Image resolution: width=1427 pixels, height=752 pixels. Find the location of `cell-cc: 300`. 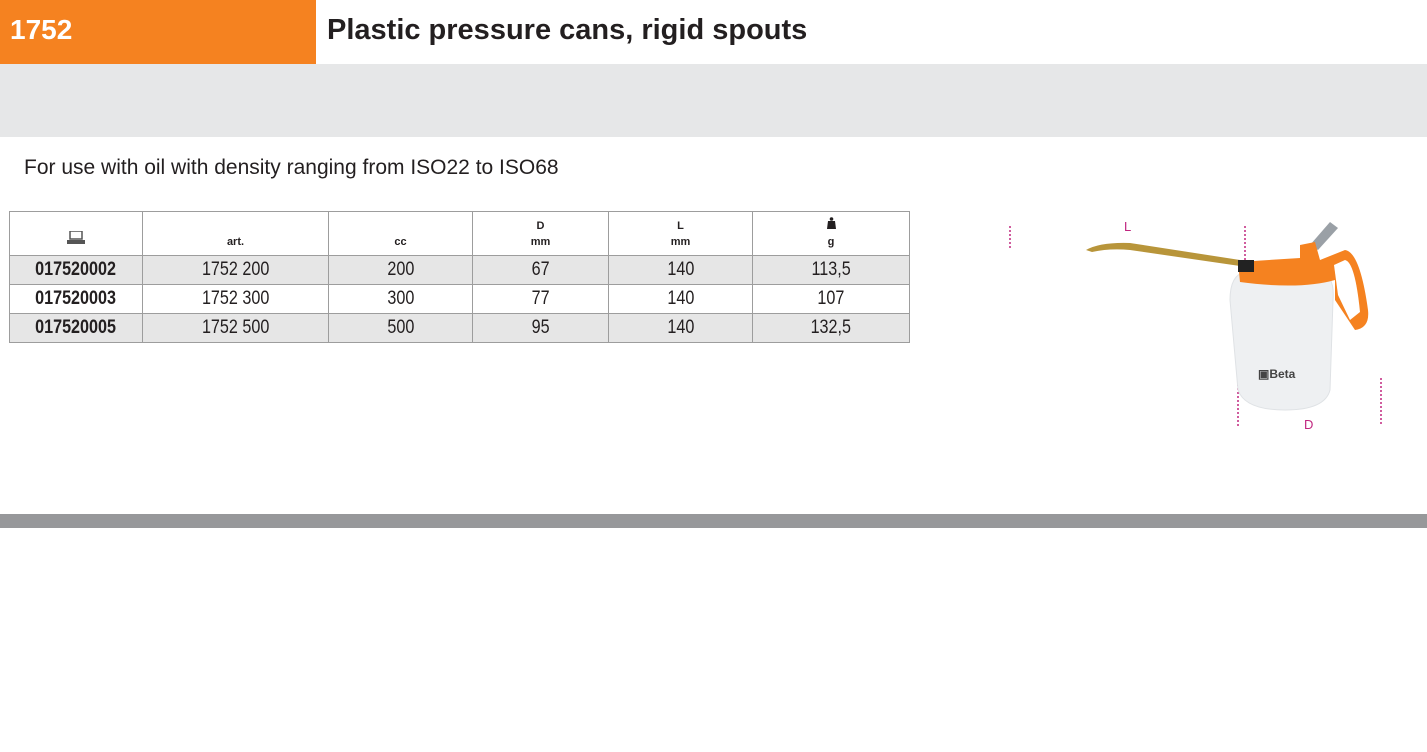

cell-cc: 300 is located at coordinates (400, 299).